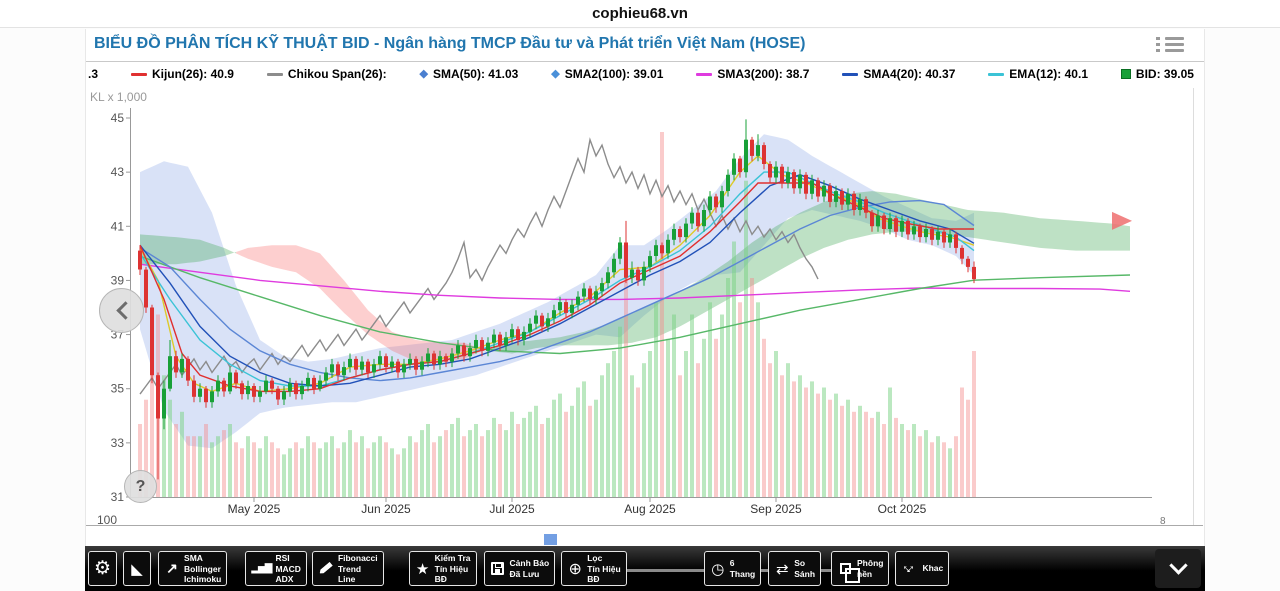 The width and height of the screenshot is (1280, 591). Describe the element at coordinates (870, 568) in the screenshot. I see `button-label: Phông nền` at that location.